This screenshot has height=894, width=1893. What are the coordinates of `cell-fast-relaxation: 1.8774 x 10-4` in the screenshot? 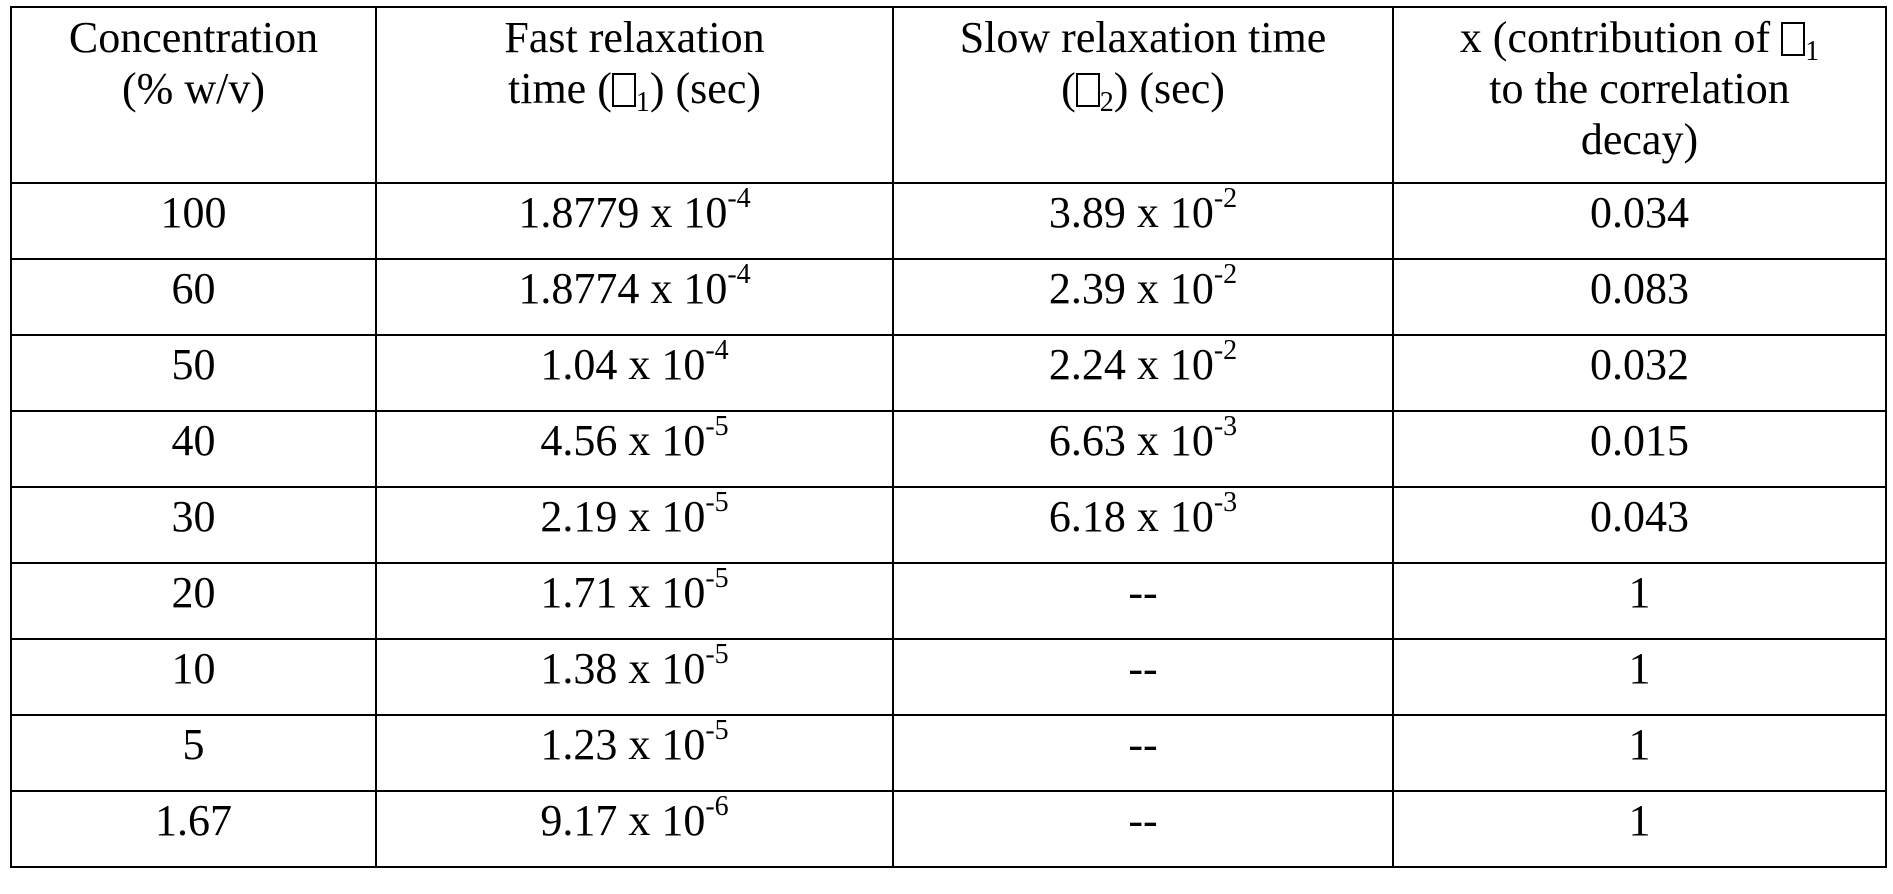 It's located at (634, 297).